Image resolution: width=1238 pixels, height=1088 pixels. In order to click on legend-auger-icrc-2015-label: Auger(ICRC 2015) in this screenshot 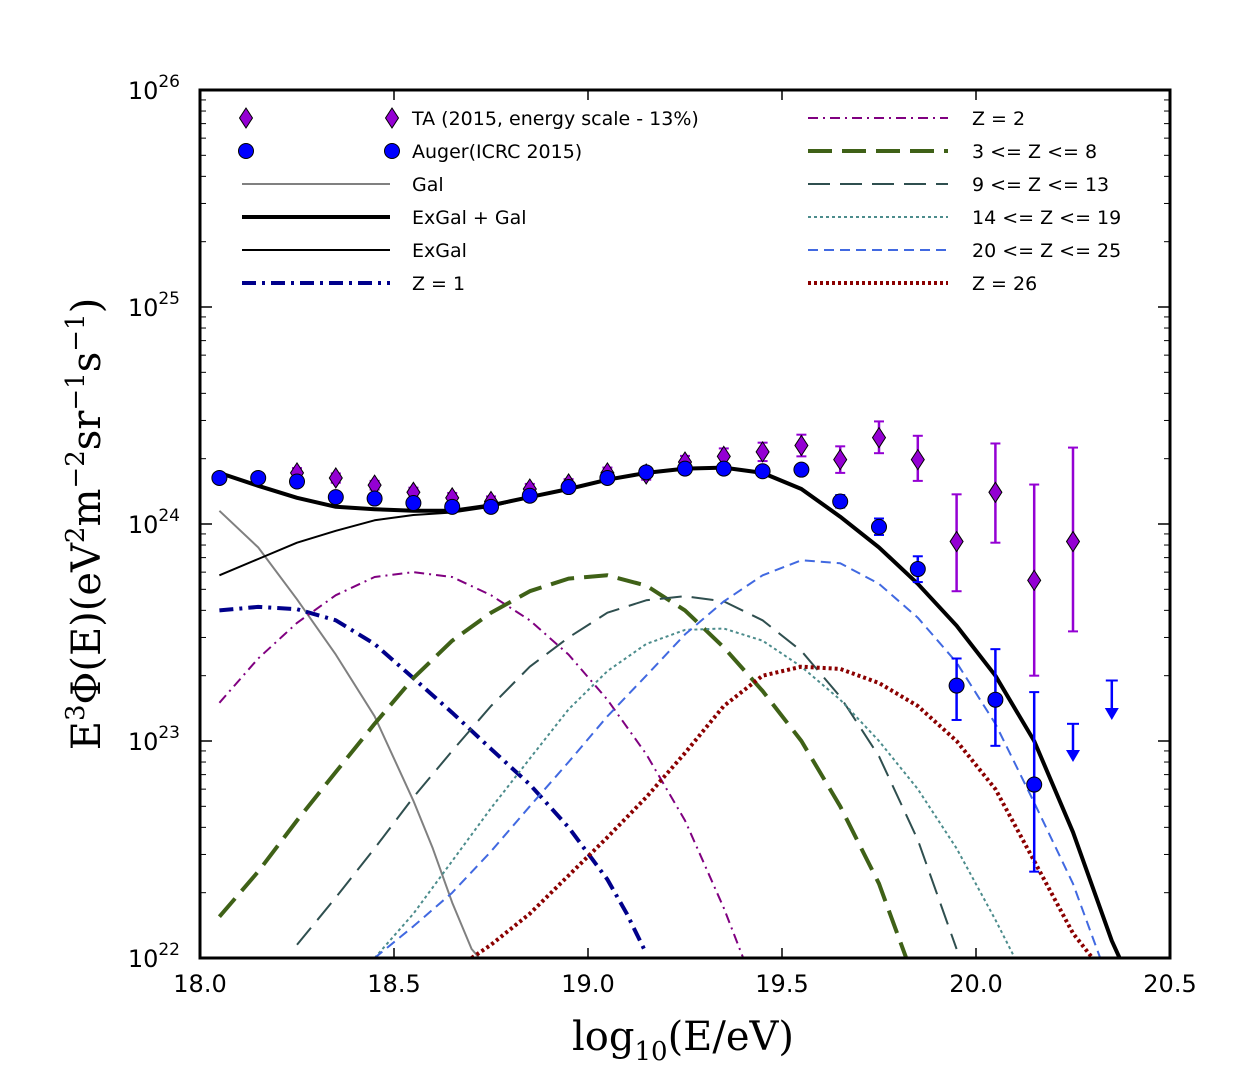, I will do `click(497, 152)`.